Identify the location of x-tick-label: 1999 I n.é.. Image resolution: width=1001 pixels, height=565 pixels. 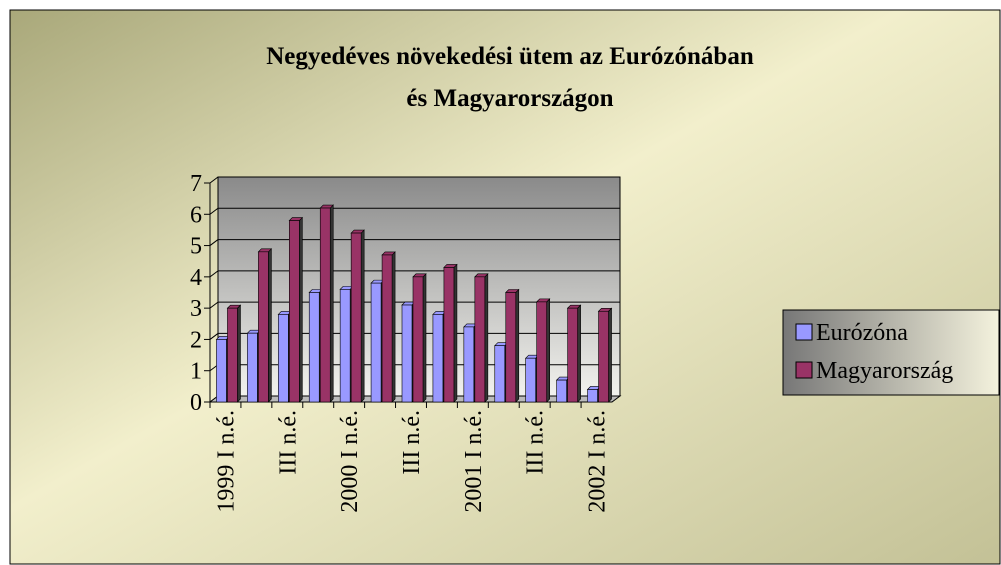
(226, 461).